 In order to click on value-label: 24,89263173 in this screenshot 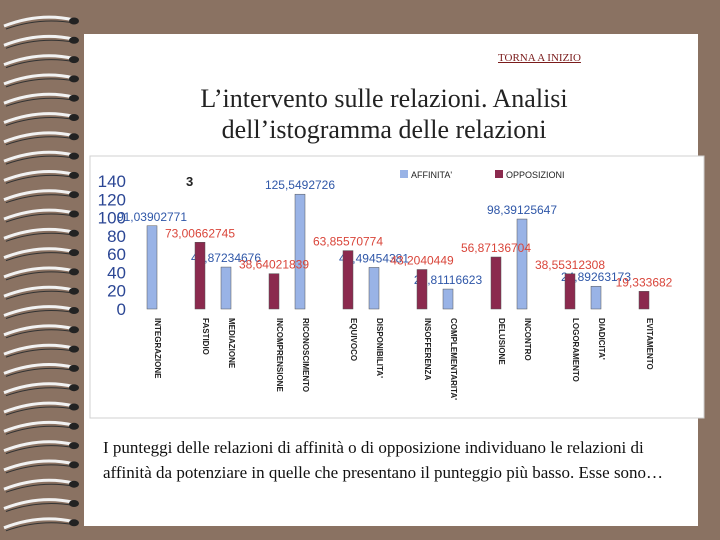, I will do `click(596, 277)`.